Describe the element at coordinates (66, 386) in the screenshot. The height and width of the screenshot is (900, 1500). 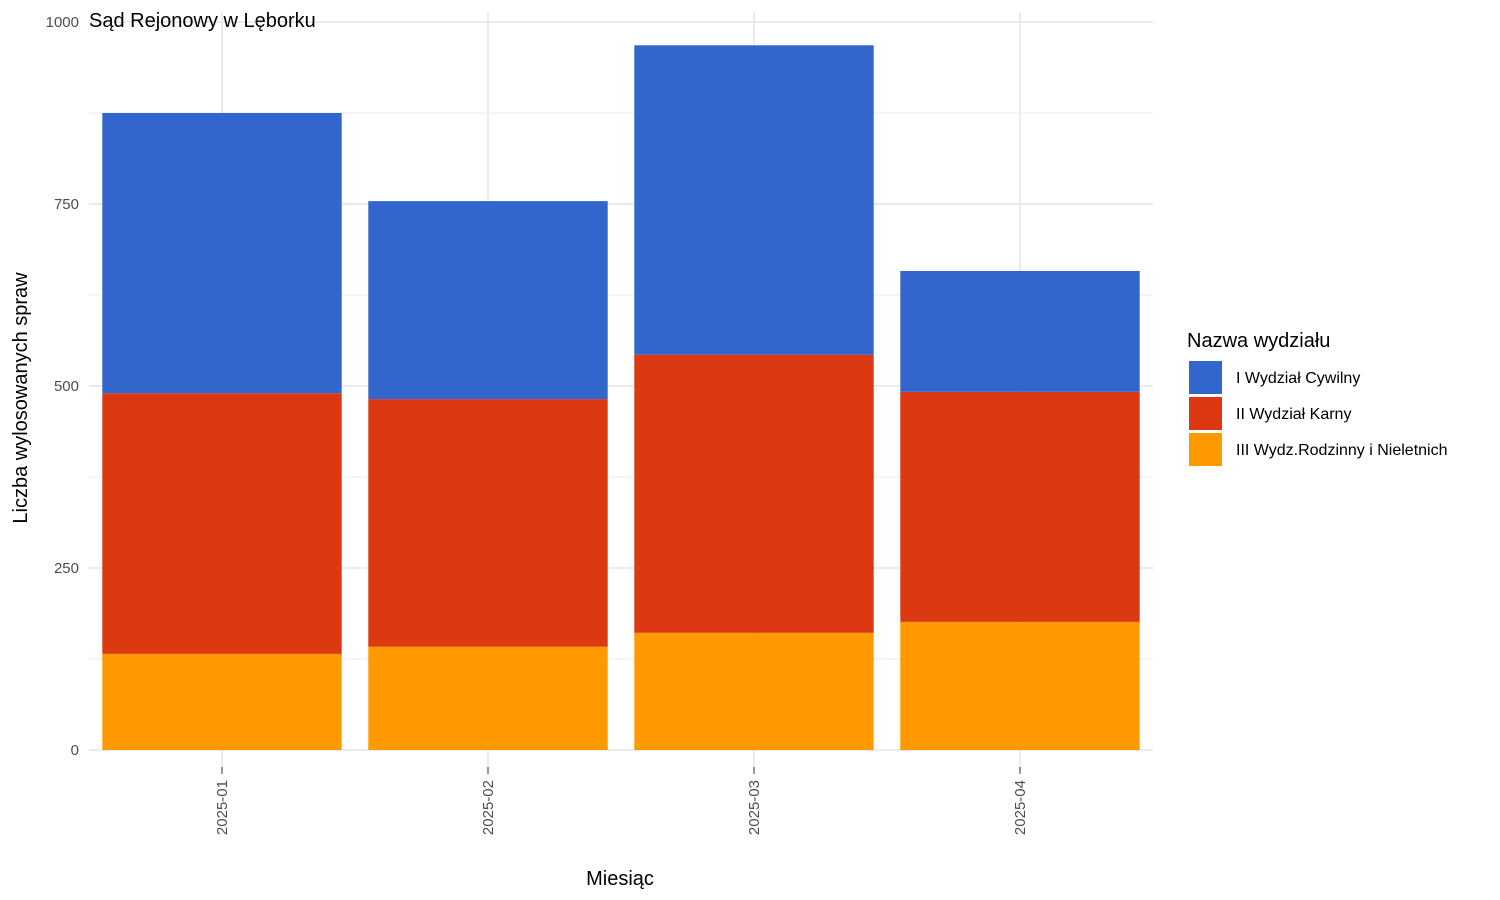
I see `y-tick-label: 500` at that location.